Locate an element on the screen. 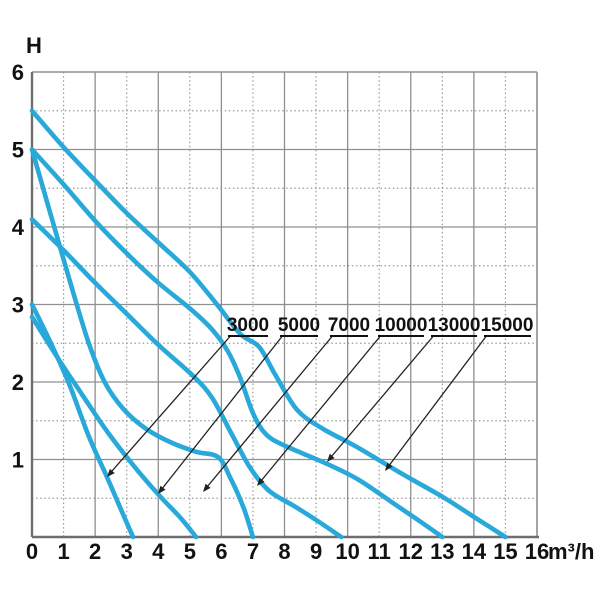 The width and height of the screenshot is (600, 600). x-tick-label-4: 4 is located at coordinates (158, 551).